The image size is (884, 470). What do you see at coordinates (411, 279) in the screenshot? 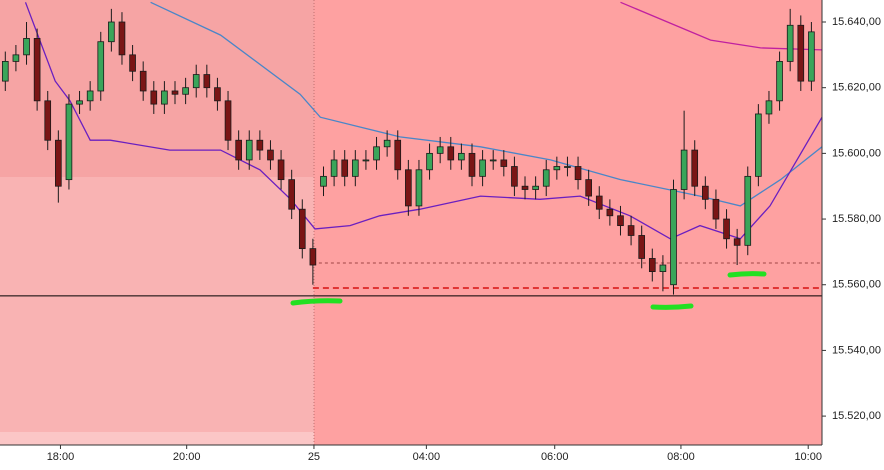
I see `levels` at bounding box center [411, 279].